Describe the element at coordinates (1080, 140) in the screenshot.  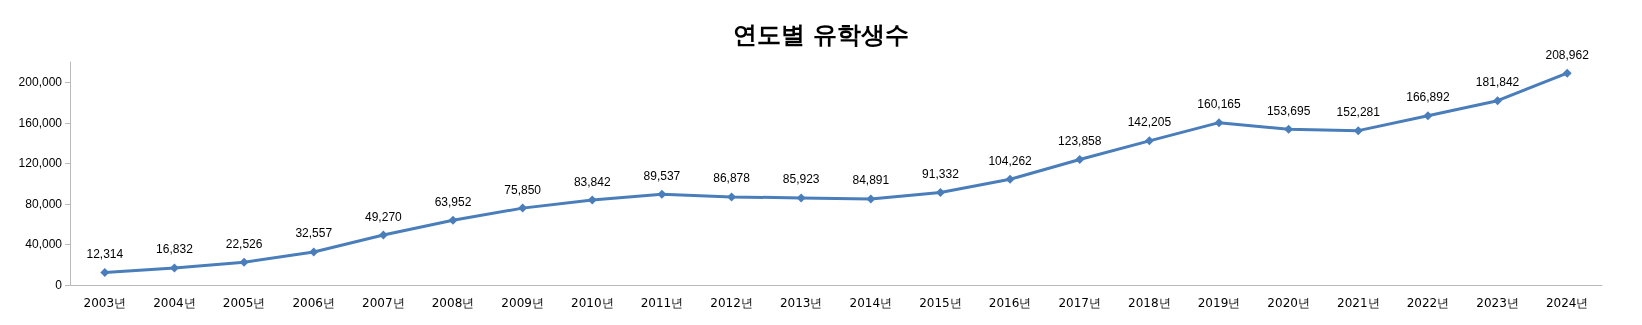
I see `data-label: 123,858` at that location.